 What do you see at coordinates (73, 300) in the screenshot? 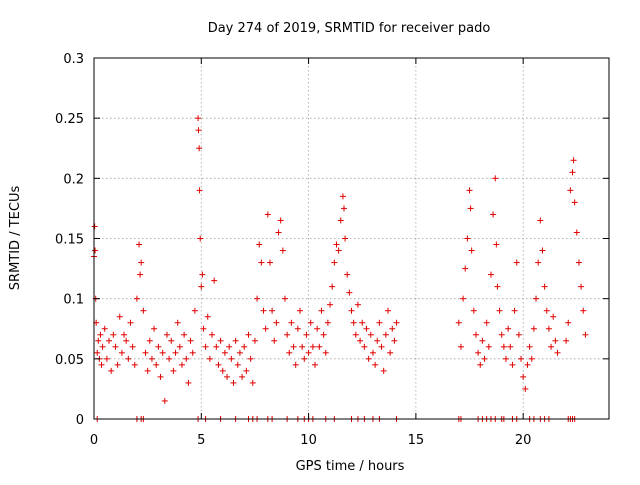
I see `y-tick-label: 0.1` at bounding box center [73, 300].